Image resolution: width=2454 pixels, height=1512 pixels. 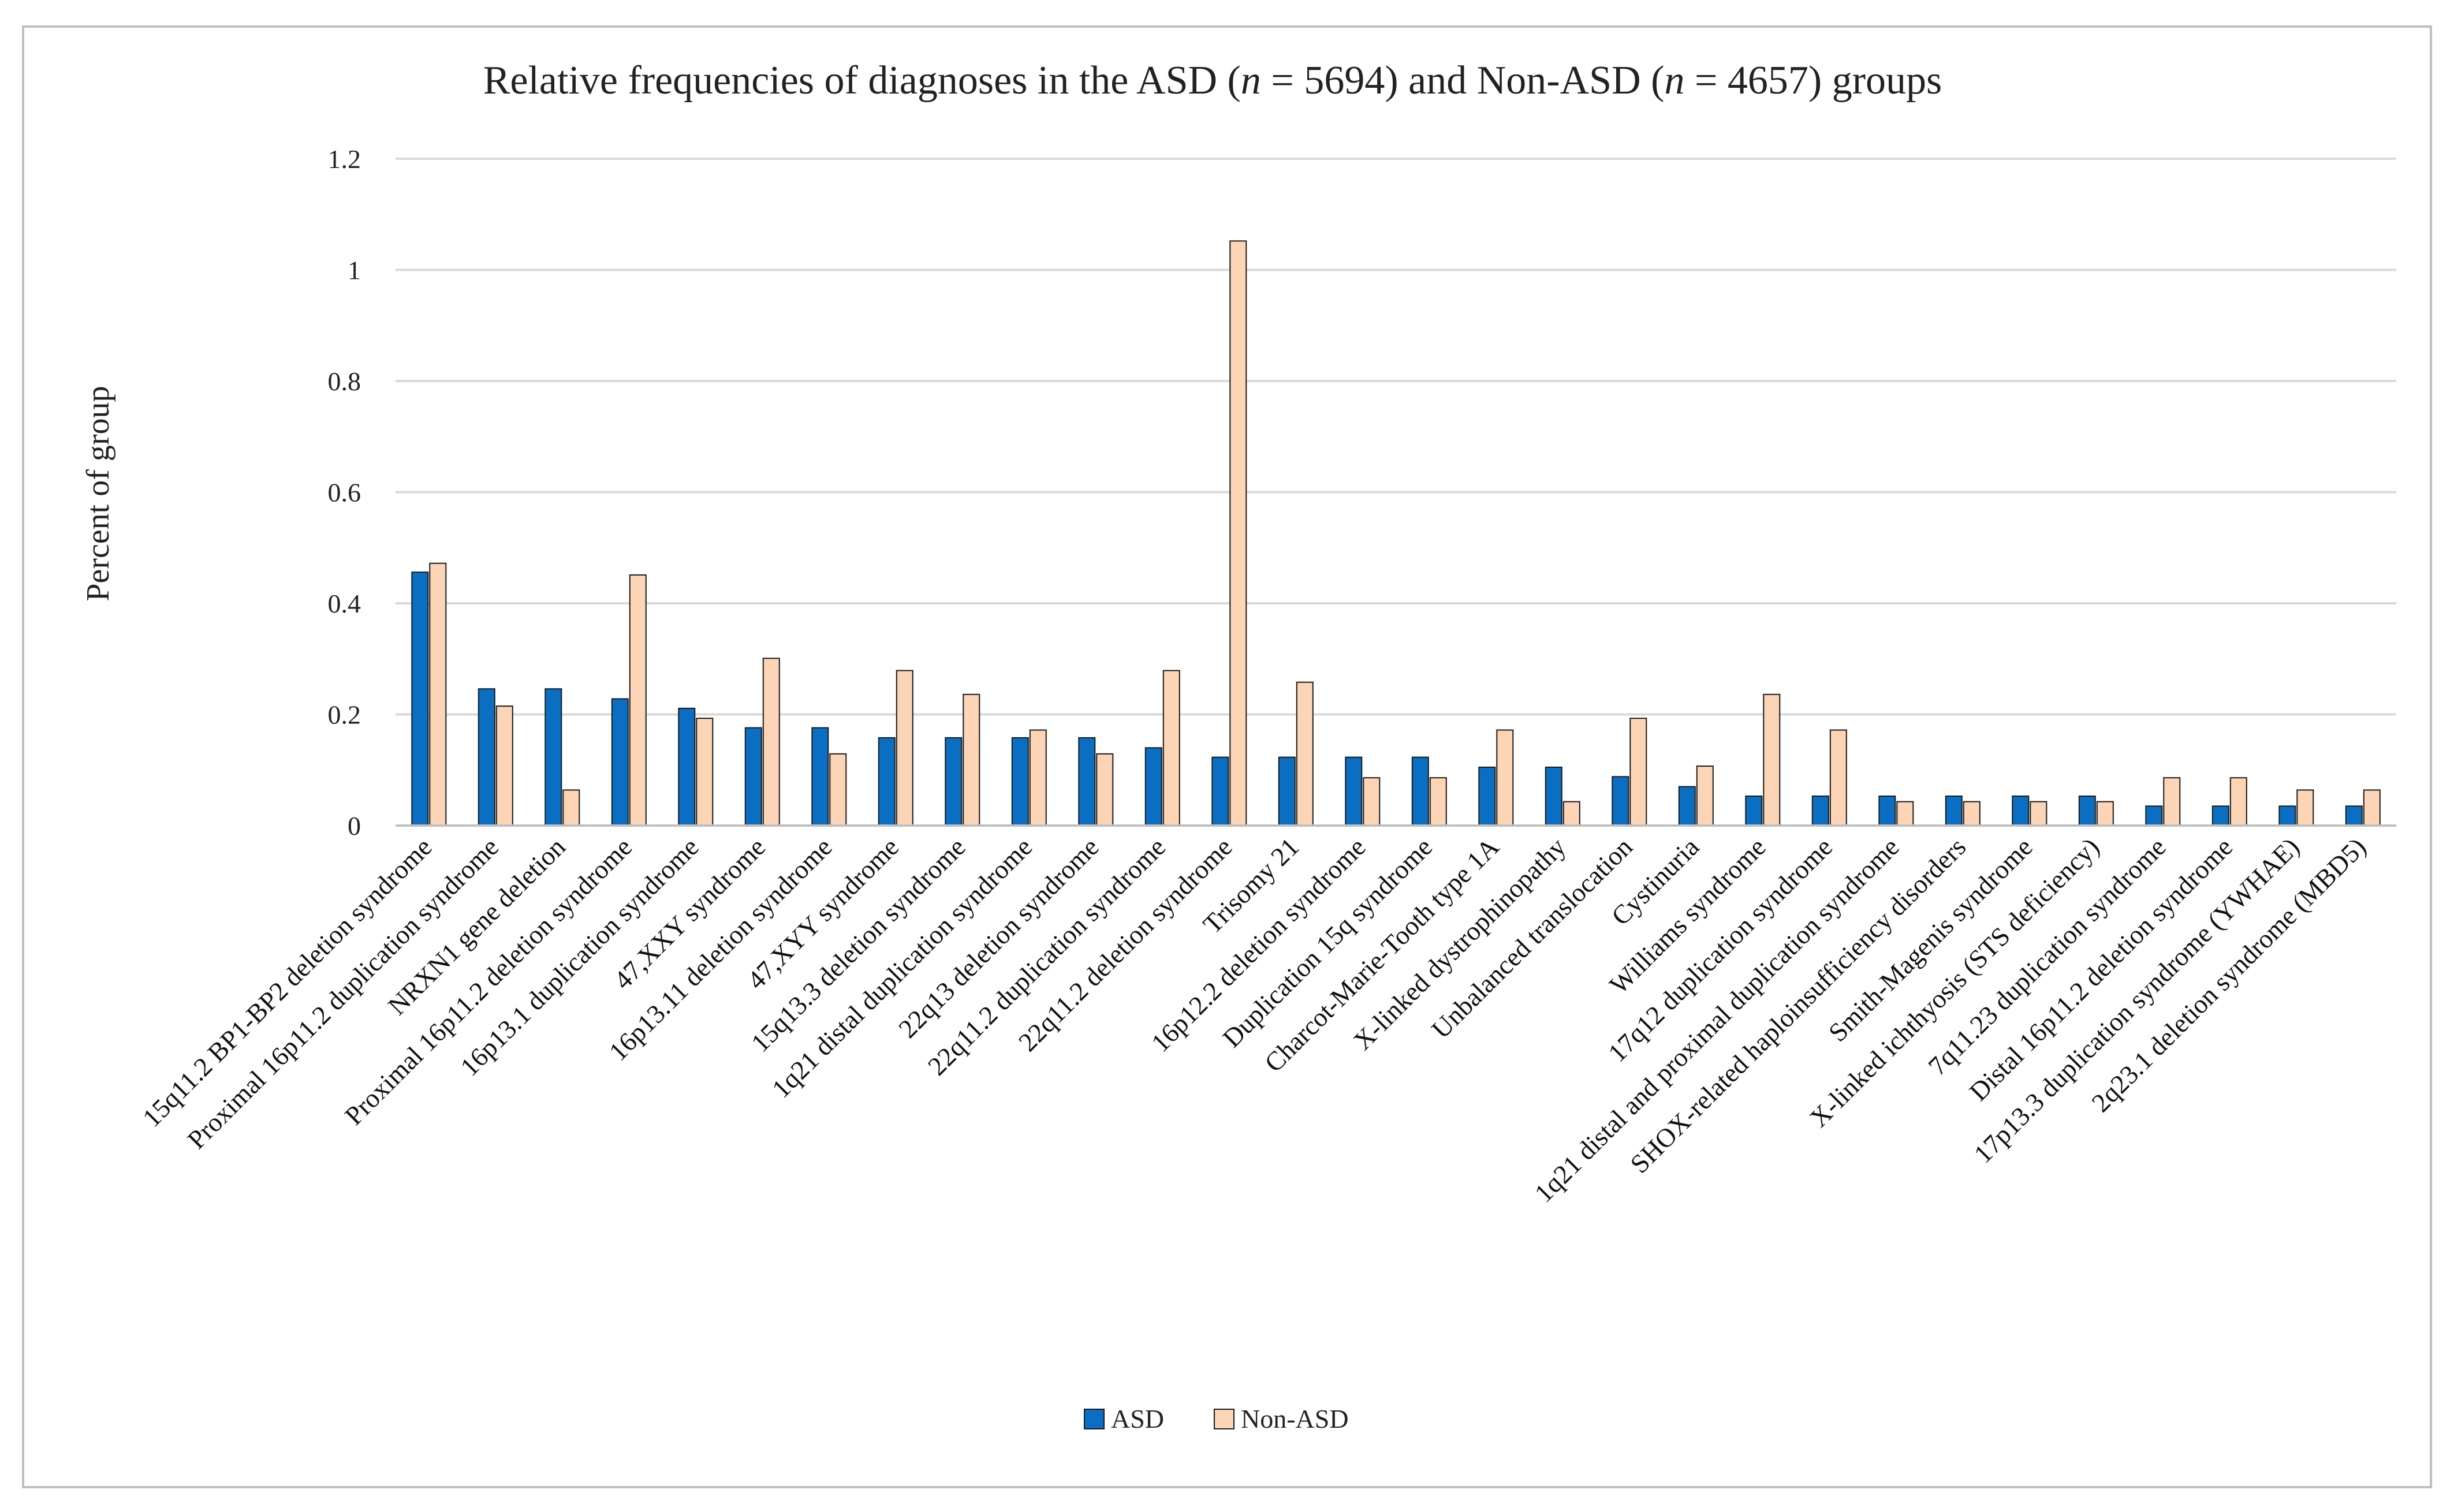 What do you see at coordinates (354, 270) in the screenshot?
I see `y-tick-label: 1` at bounding box center [354, 270].